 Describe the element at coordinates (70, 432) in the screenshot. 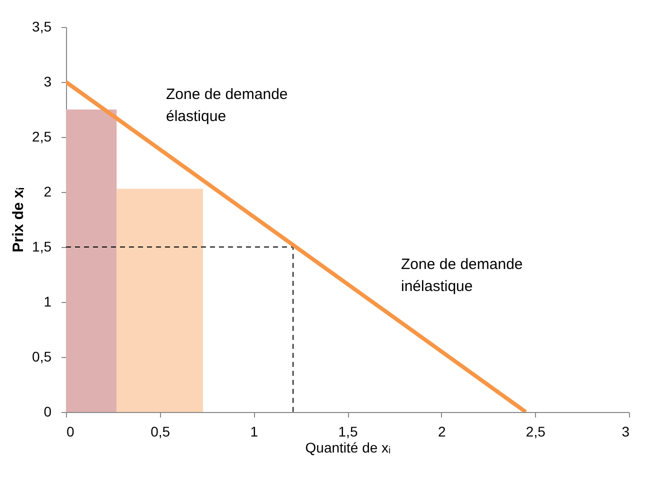

I see `x-tick-label: 0` at that location.